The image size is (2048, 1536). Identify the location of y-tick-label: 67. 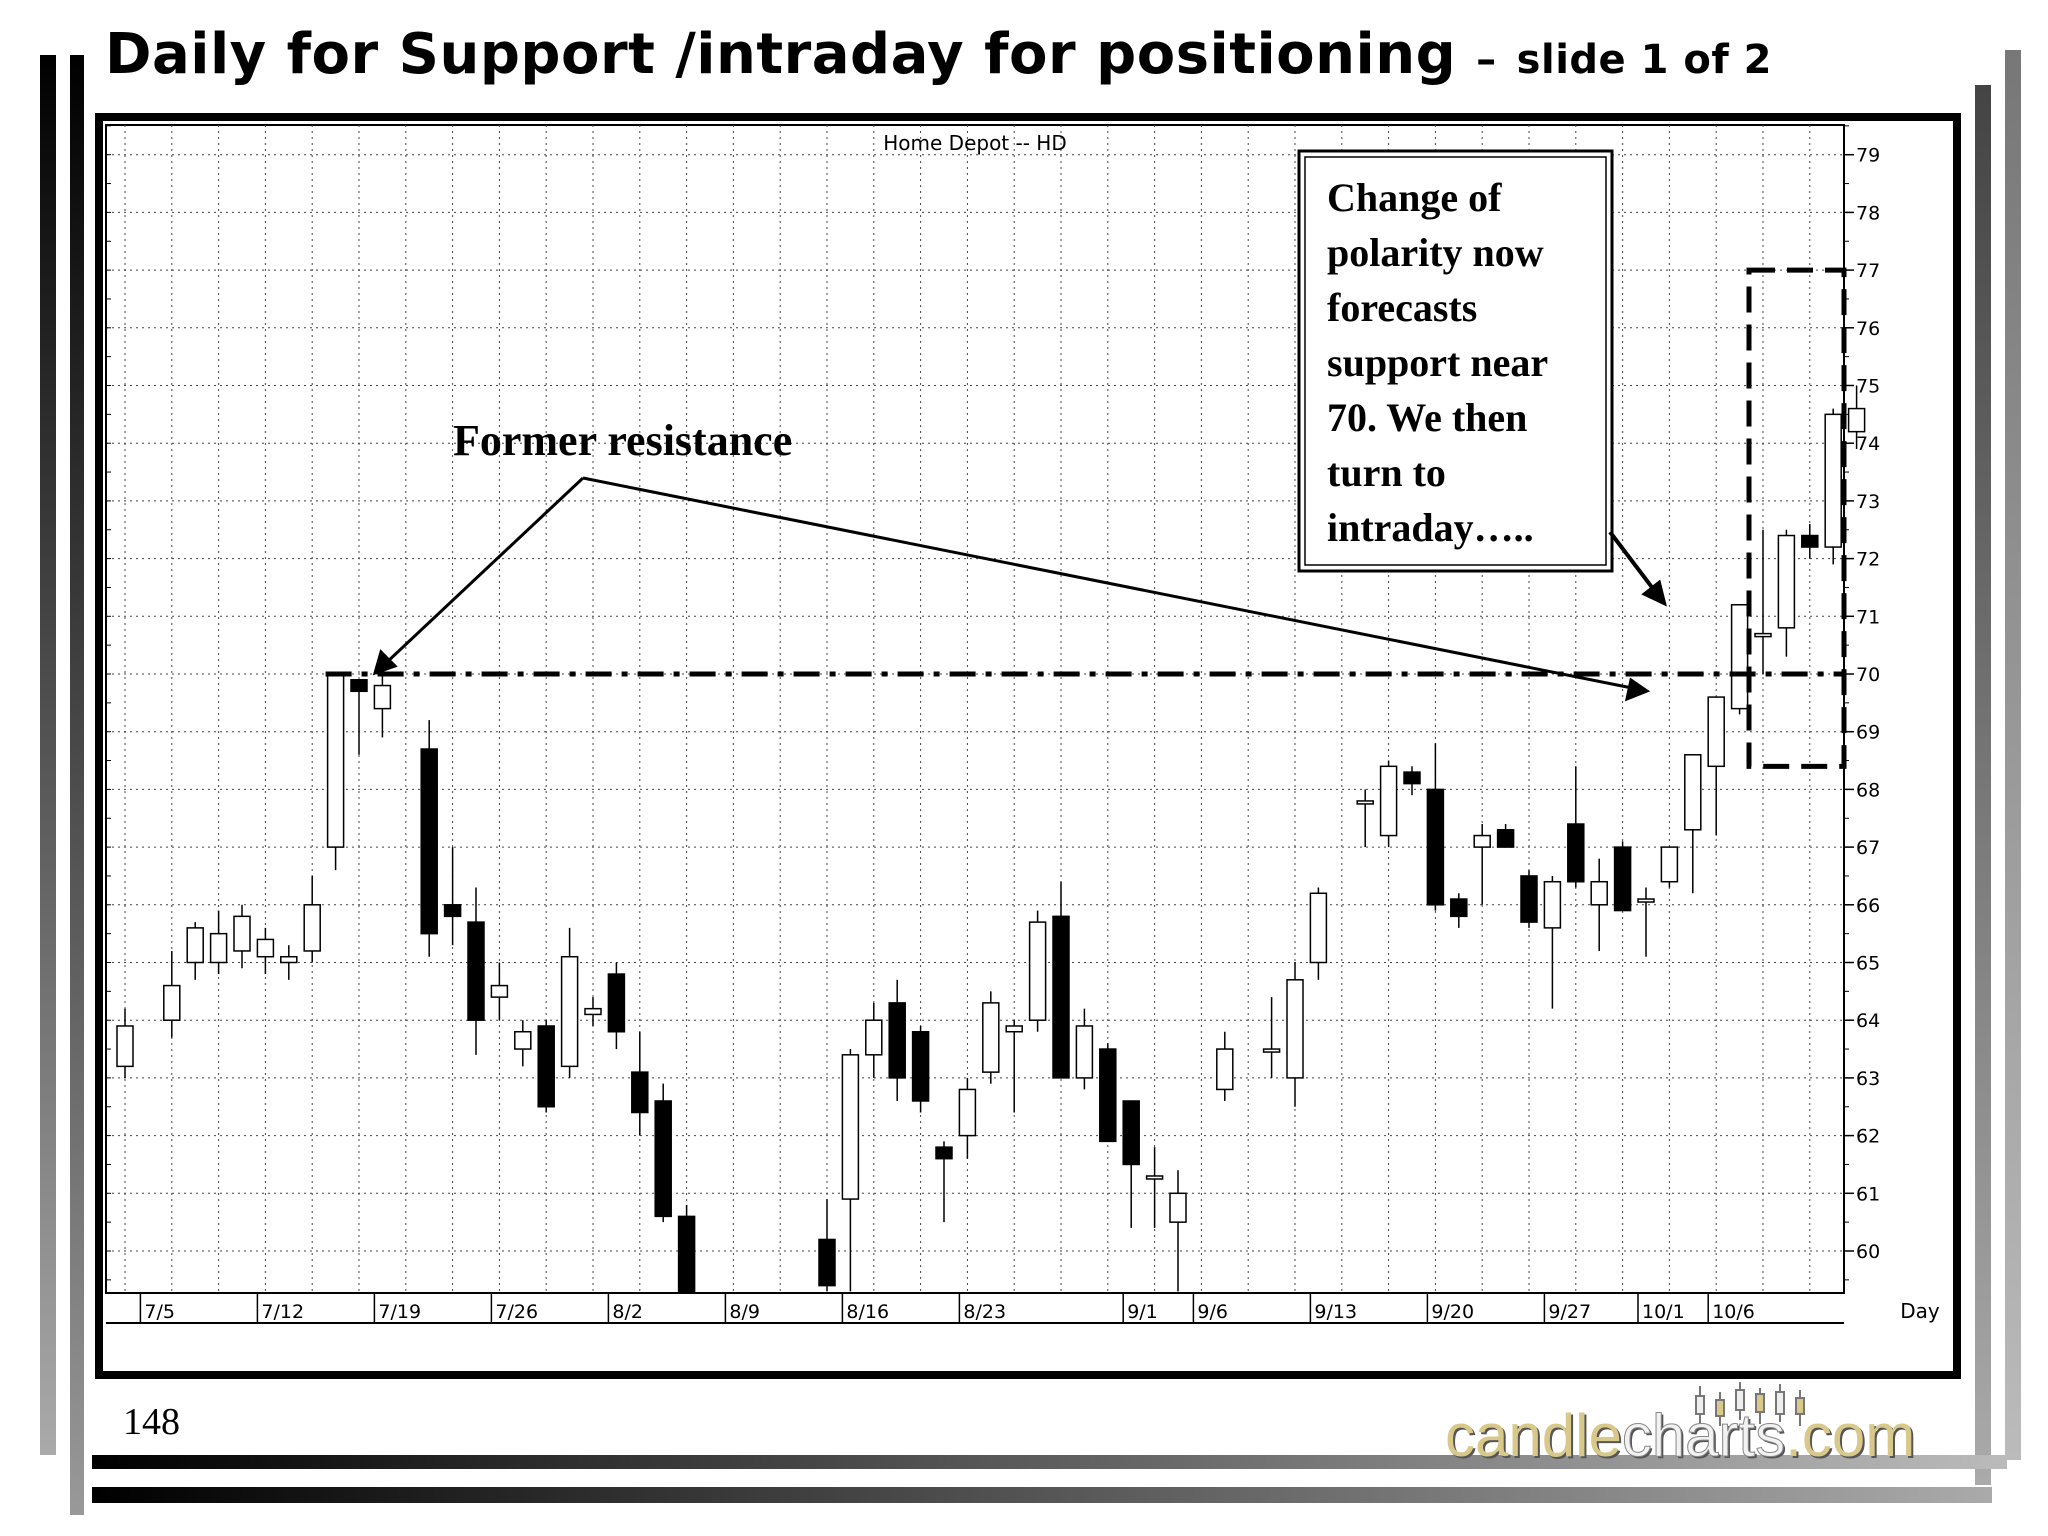
(1868, 848).